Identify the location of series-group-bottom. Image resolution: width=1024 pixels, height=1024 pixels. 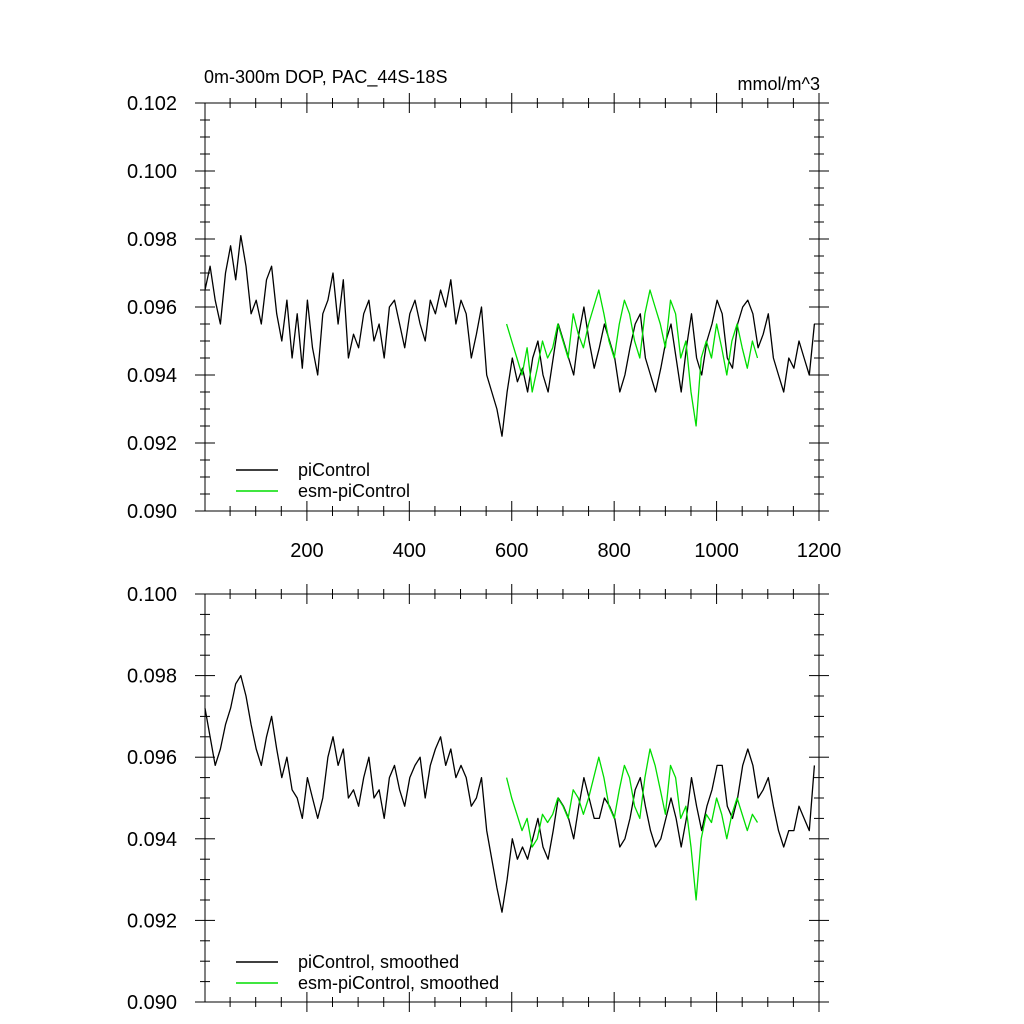
(510, 793).